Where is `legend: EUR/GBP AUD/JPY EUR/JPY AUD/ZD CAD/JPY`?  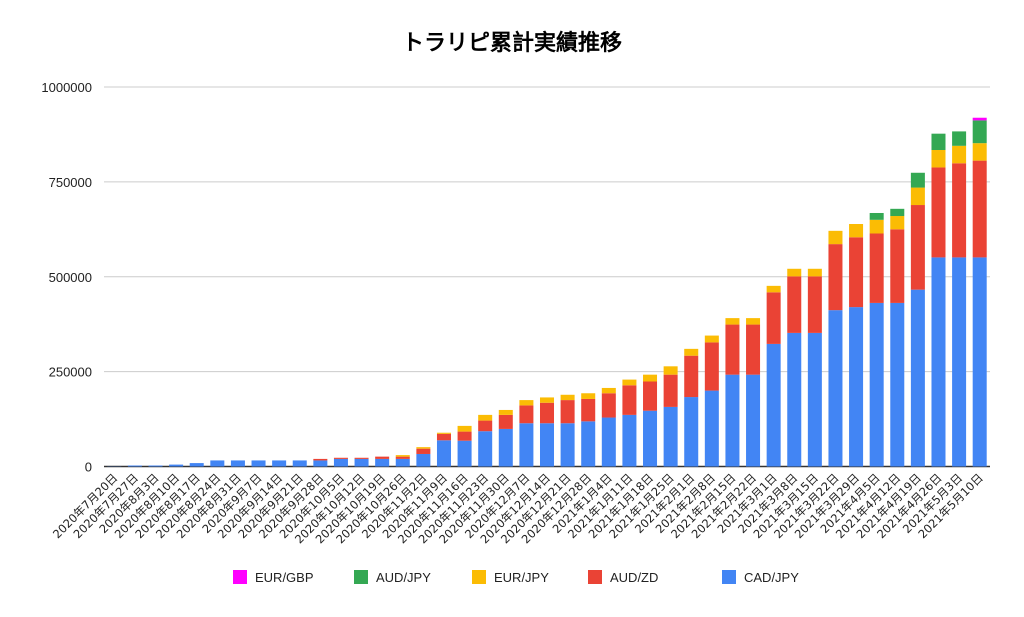
legend: EUR/GBP AUD/JPY EUR/JPY AUD/ZD CAD/JPY is located at coordinates (516, 577).